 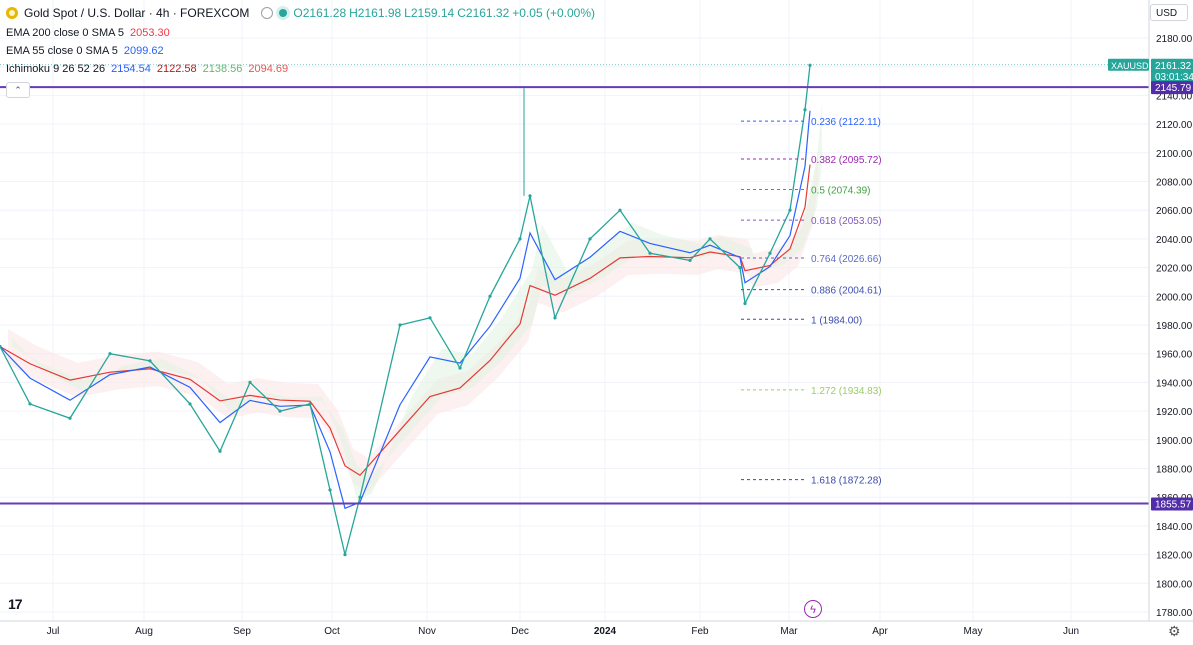 What do you see at coordinates (53, 631) in the screenshot?
I see `time-tick-label: Jul` at bounding box center [53, 631].